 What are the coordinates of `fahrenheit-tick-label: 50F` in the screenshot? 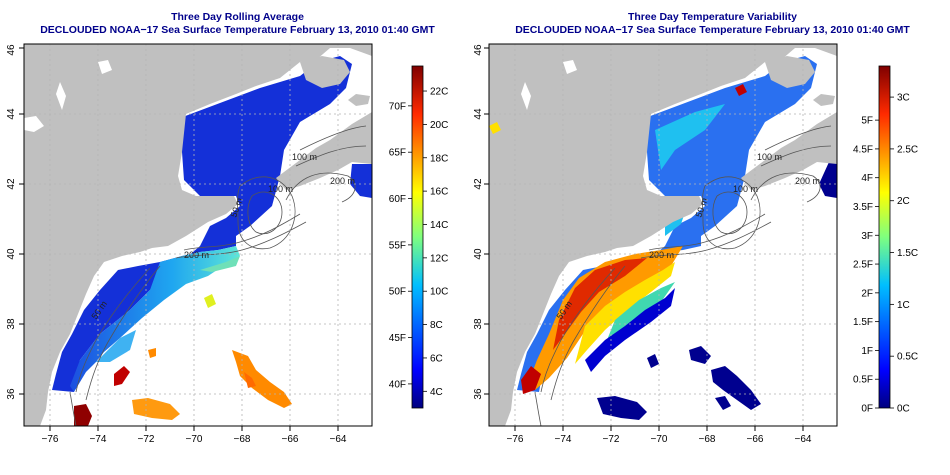 It's located at (397, 292).